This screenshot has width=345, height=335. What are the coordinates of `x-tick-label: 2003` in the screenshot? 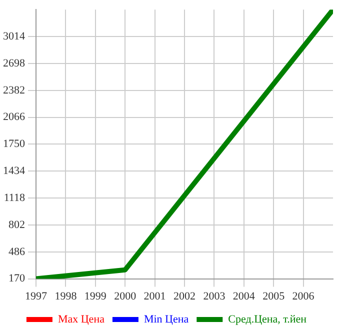 It's located at (214, 296).